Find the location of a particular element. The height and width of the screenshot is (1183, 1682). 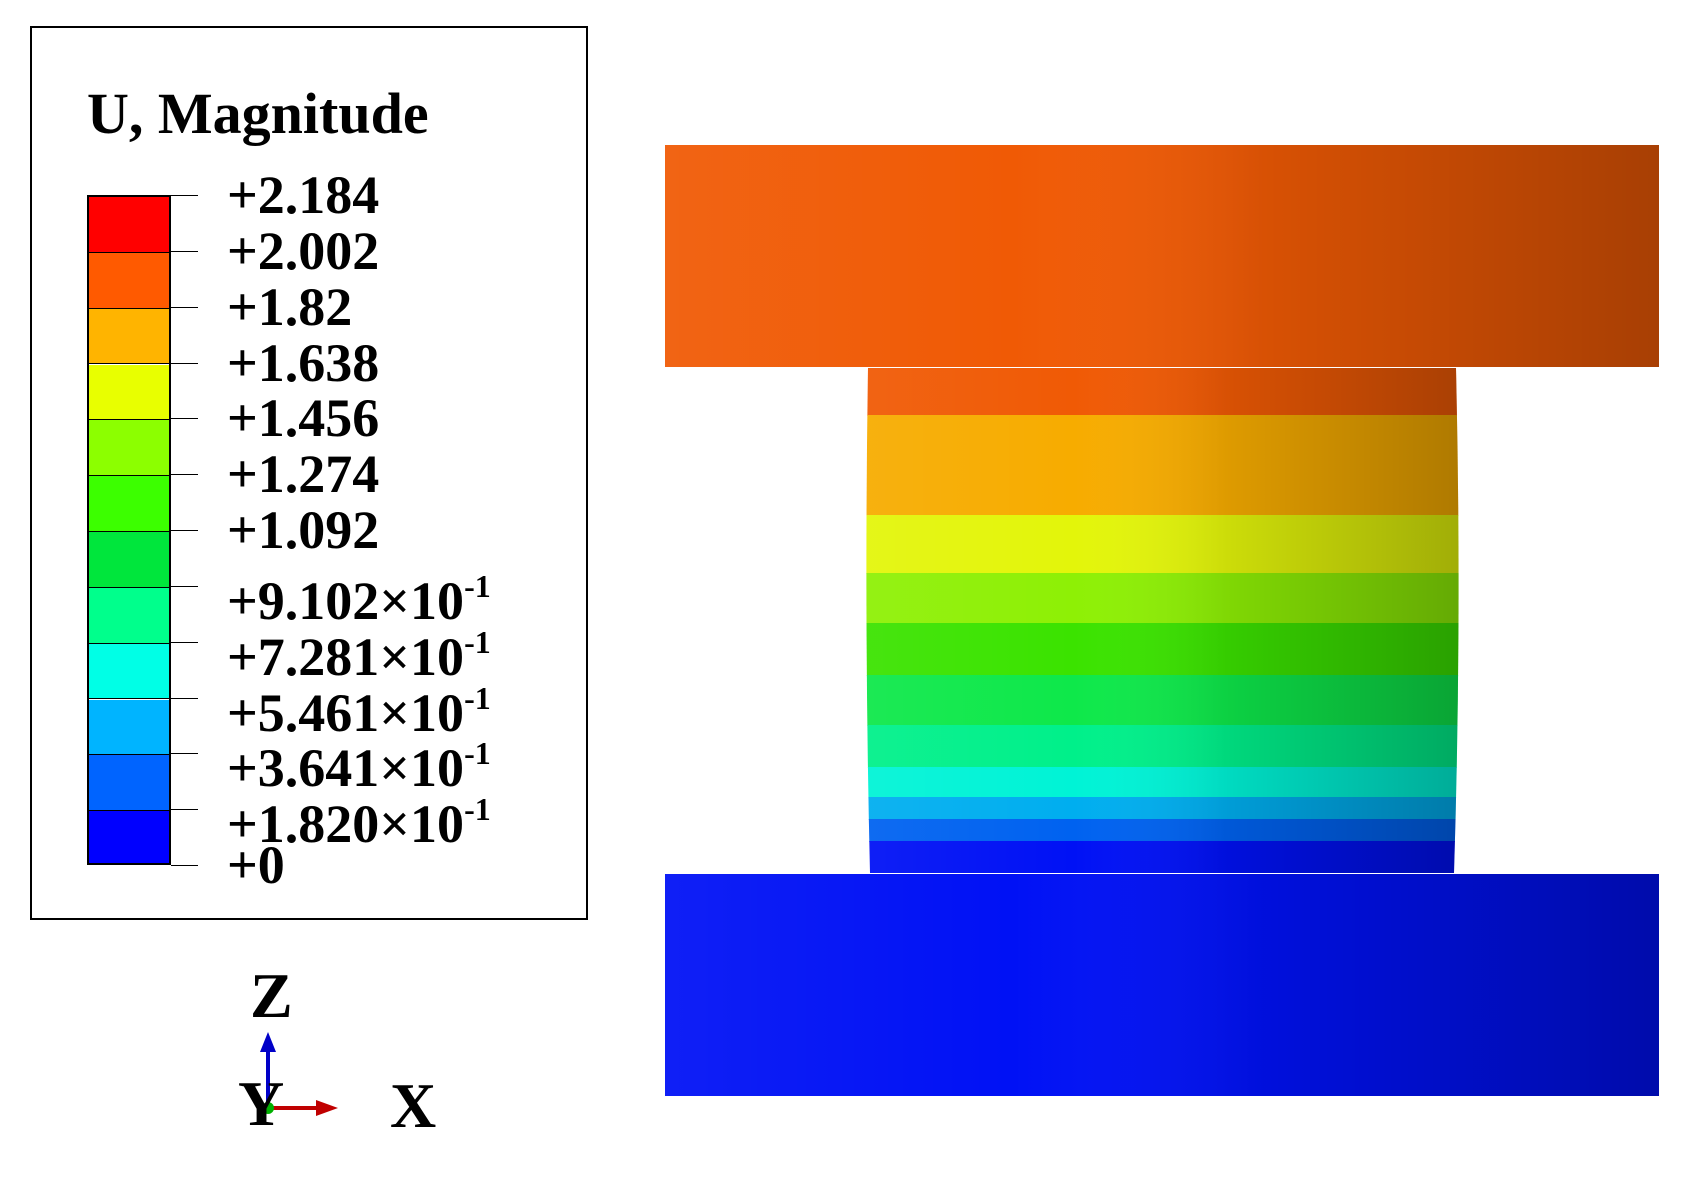

z-axis-label: Z is located at coordinates (271, 995).